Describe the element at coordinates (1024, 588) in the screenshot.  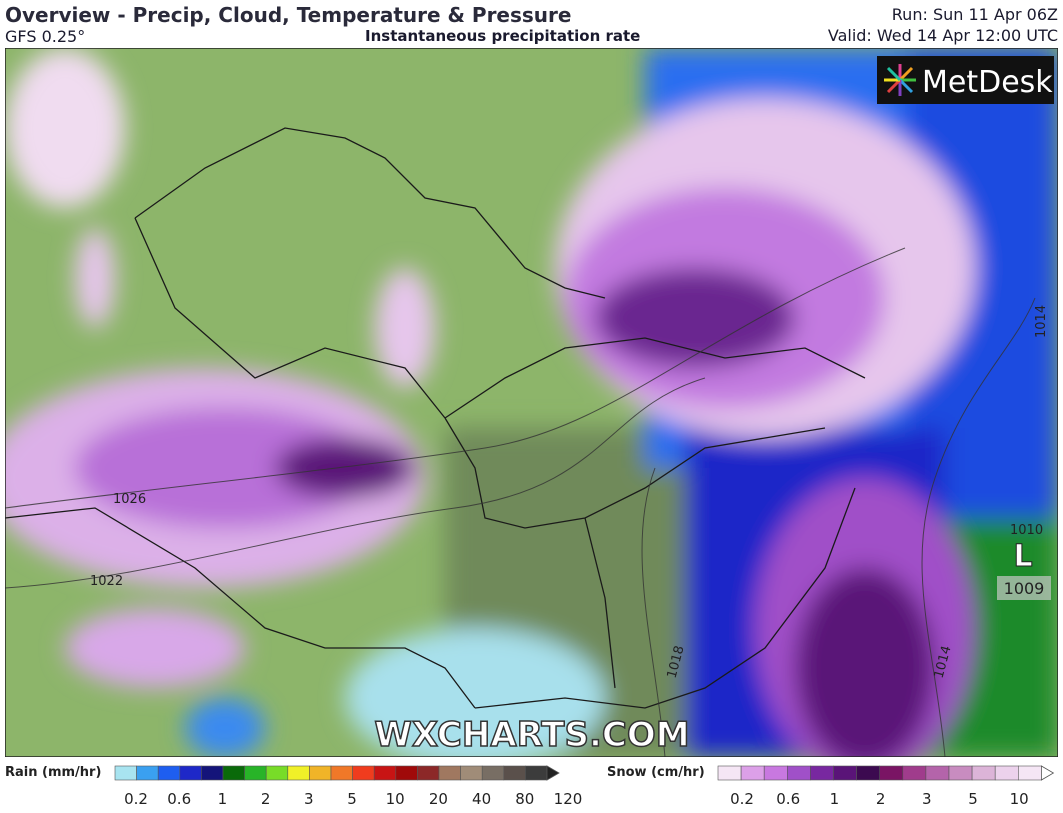
I see `low-pressure: 1009` at that location.